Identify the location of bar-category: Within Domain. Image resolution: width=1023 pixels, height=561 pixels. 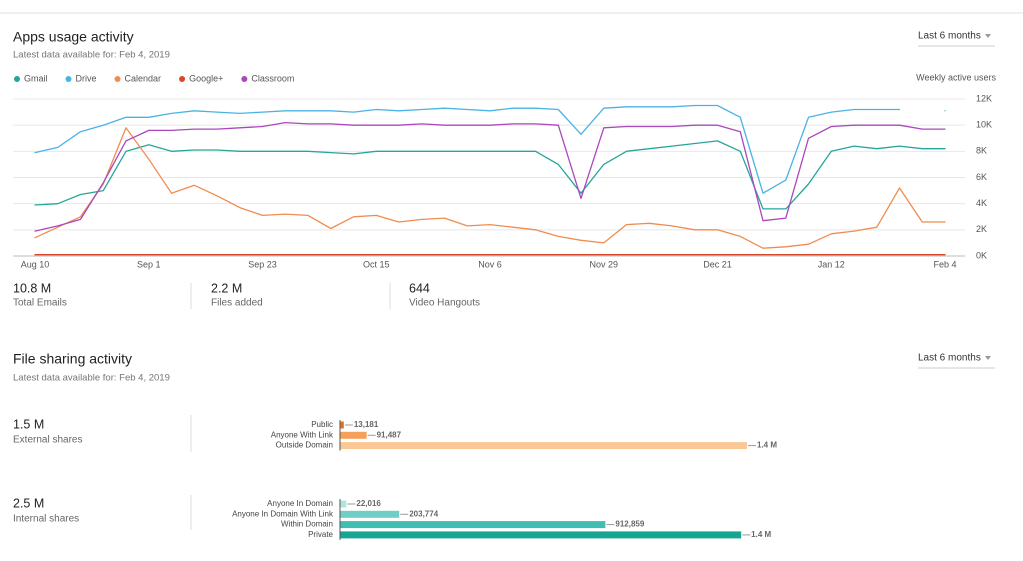
(307, 524).